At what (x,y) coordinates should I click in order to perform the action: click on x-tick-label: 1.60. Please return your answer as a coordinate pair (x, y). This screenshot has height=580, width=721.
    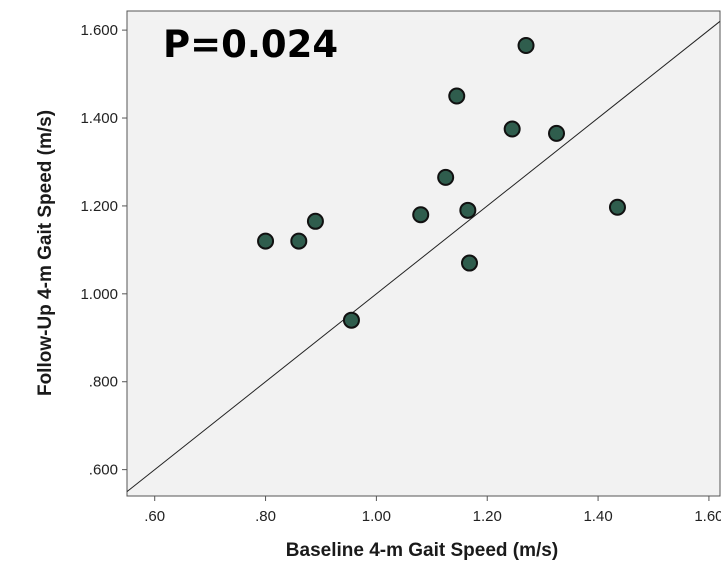
    Looking at the image, I should click on (707, 516).